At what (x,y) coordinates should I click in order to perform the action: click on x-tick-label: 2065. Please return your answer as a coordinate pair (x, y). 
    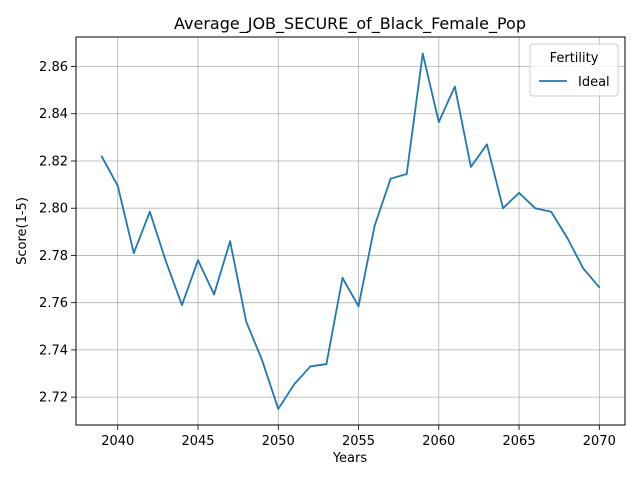
    Looking at the image, I should click on (519, 441).